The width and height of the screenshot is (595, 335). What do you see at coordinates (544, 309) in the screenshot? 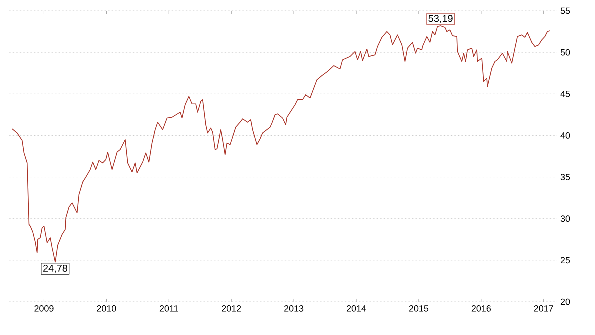
I see `x-tick-label: 2017` at bounding box center [544, 309].